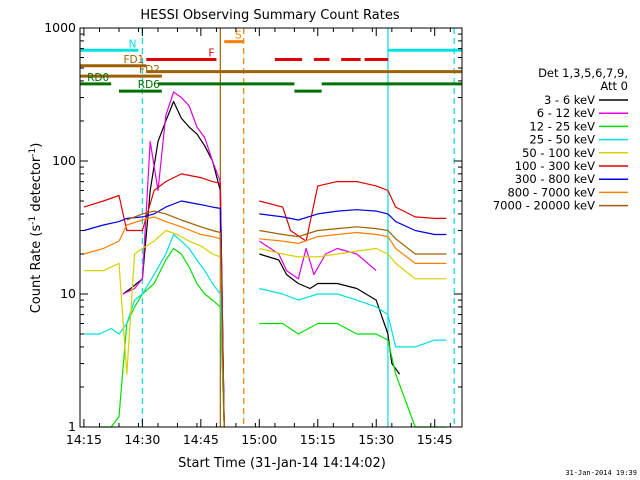  What do you see at coordinates (569, 100) in the screenshot?
I see `legend-item-label: 3 - 6 keV` at bounding box center [569, 100].